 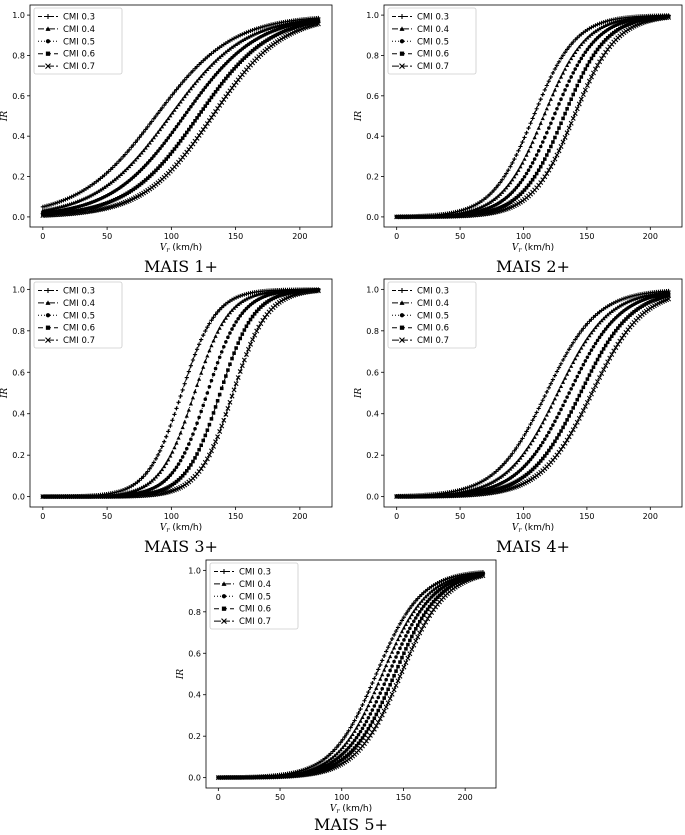 I want to click on legend-frame, so click(x=78, y=315).